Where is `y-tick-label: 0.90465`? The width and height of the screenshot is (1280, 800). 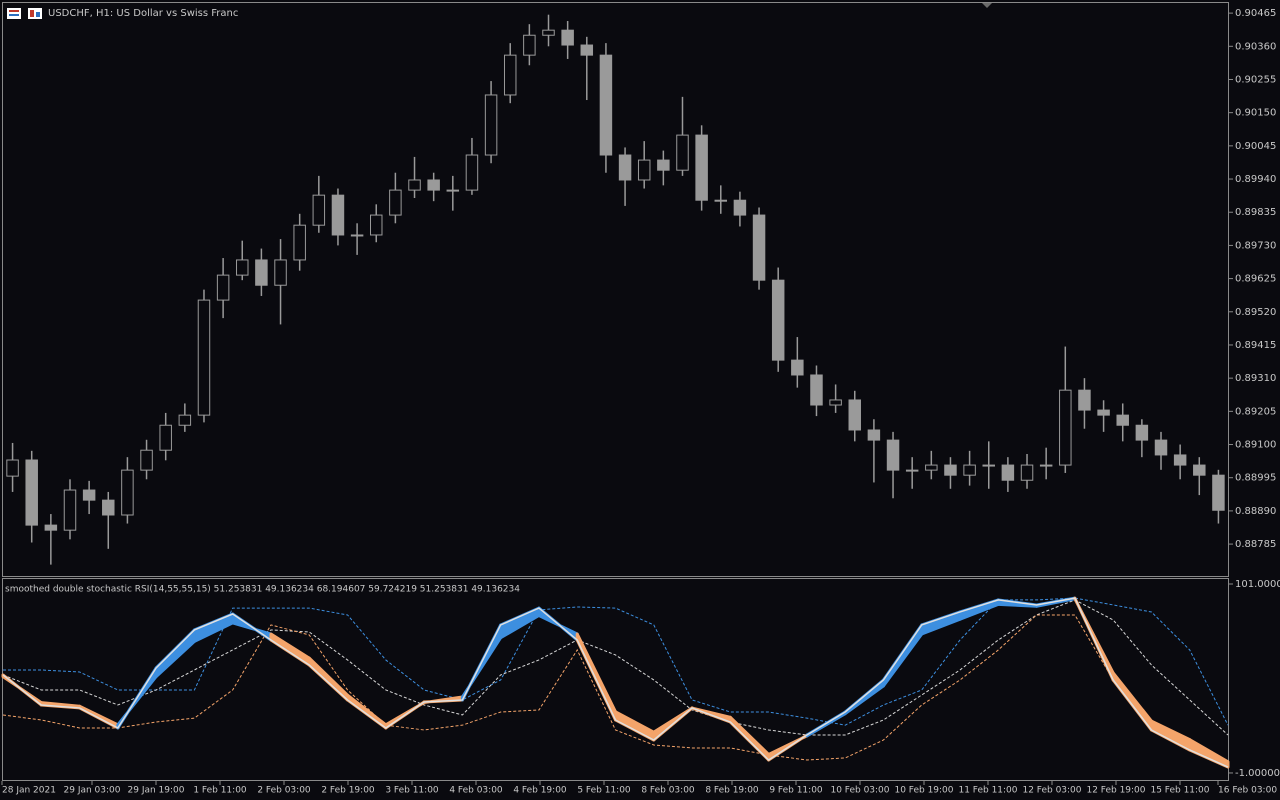
y-tick-label: 0.90465 is located at coordinates (1255, 13).